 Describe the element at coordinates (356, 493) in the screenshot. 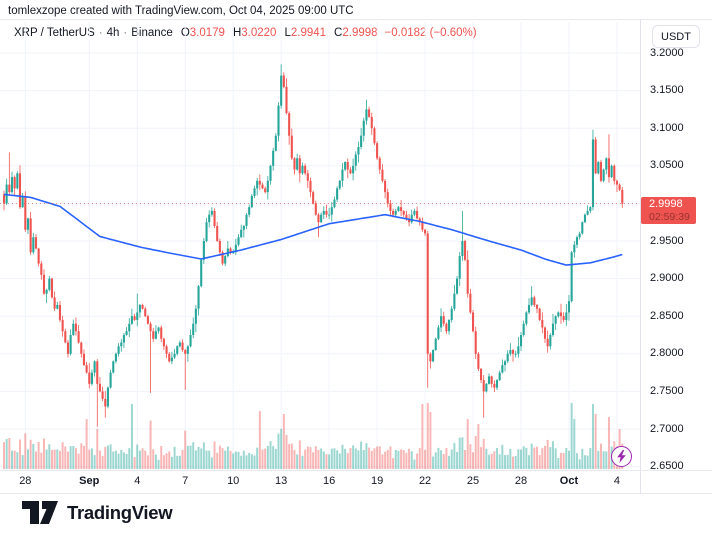

I see `widget-bottom-divider` at that location.